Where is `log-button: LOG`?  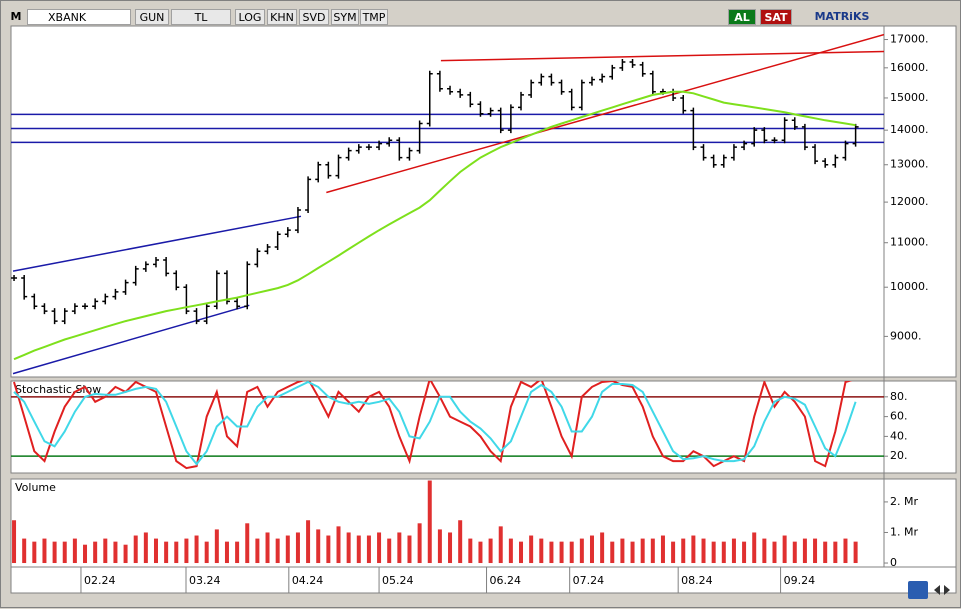 log-button: LOG is located at coordinates (250, 17).